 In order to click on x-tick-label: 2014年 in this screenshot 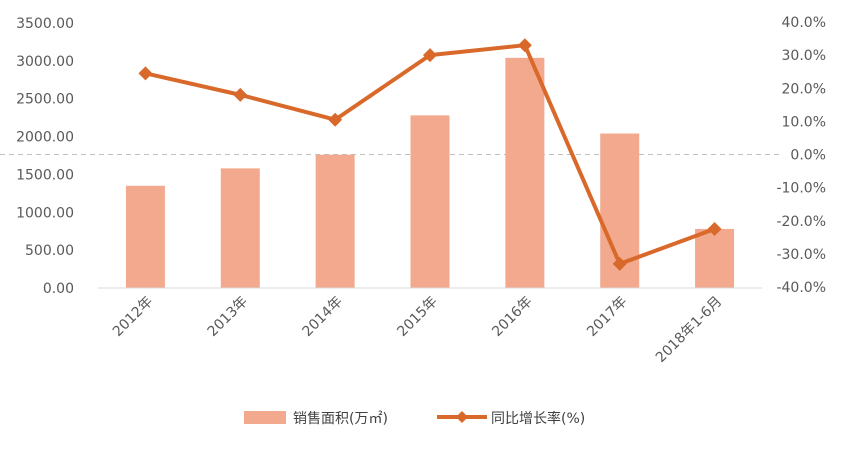, I will do `click(323, 317)`.